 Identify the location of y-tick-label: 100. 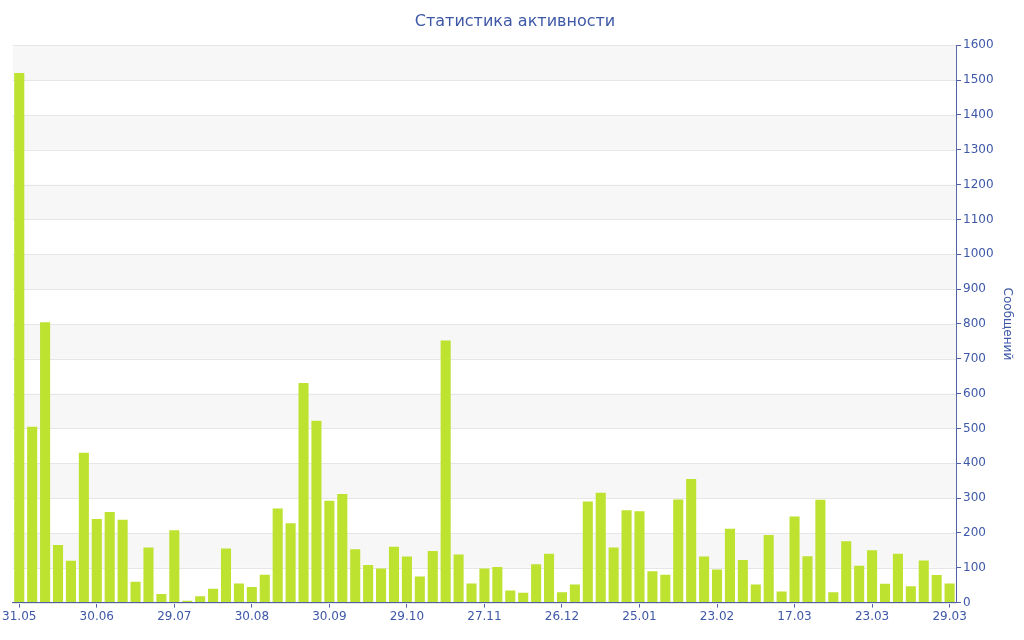
(974, 566).